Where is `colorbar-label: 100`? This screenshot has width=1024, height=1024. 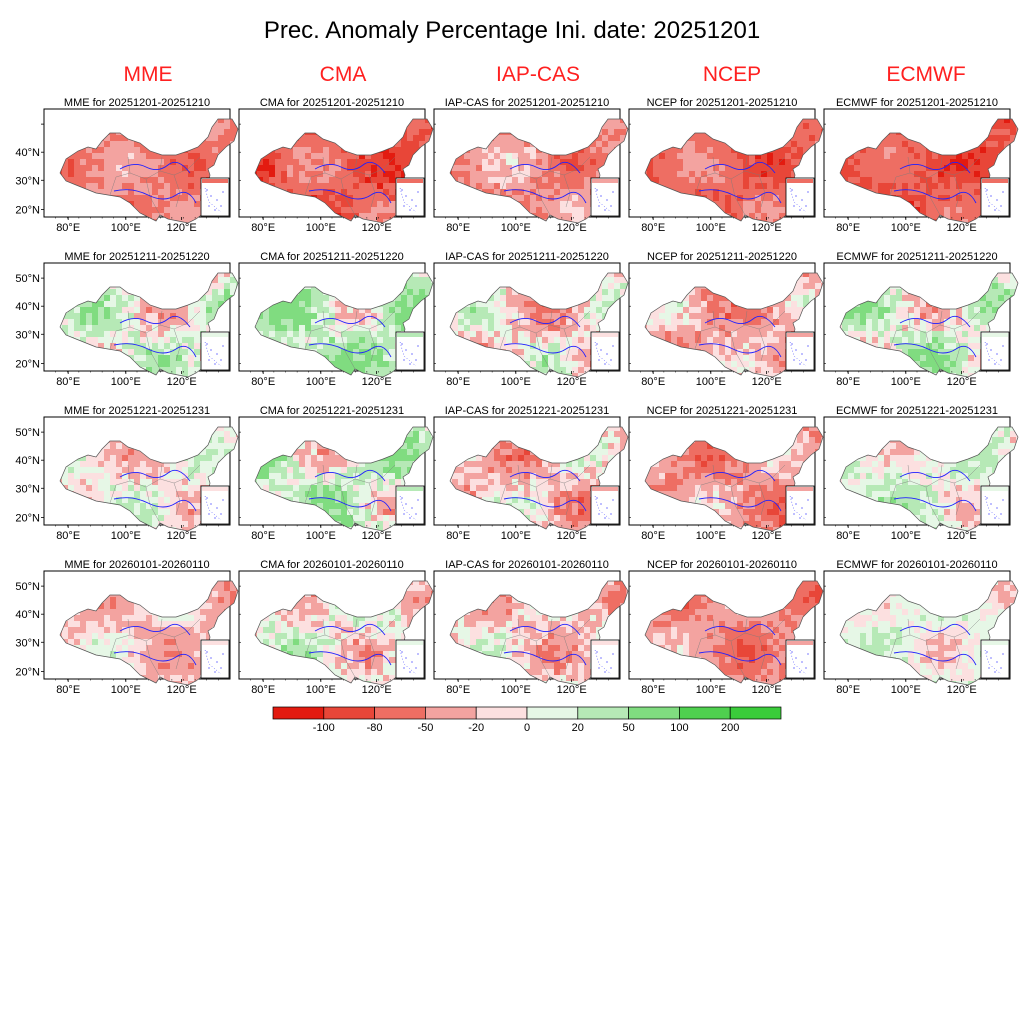
colorbar-label: 100 is located at coordinates (679, 728).